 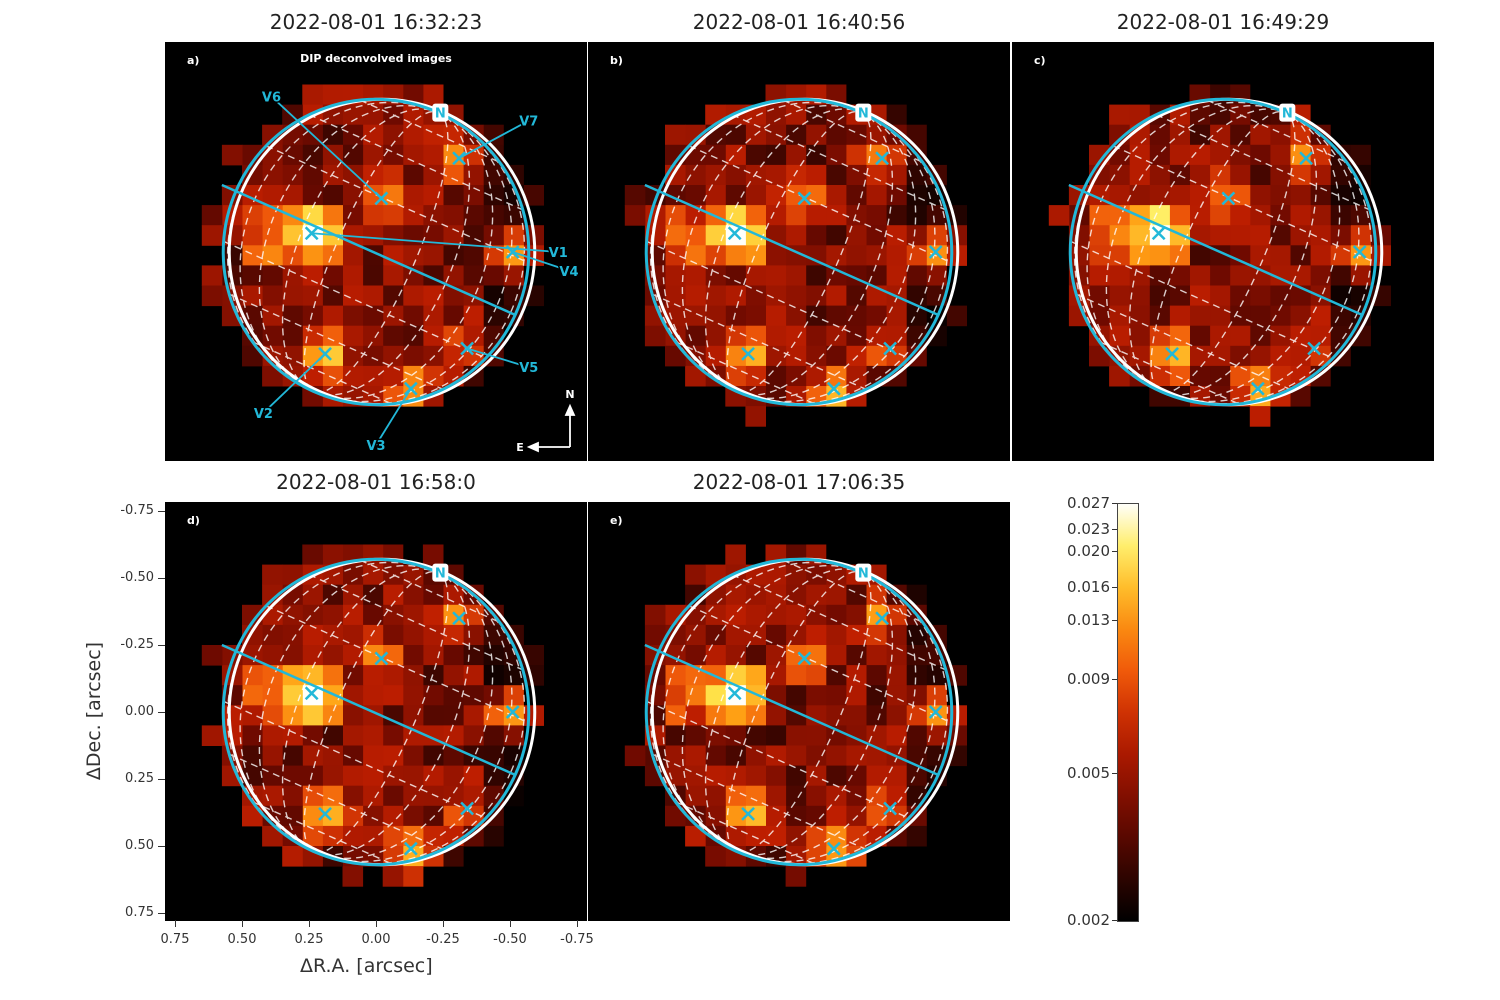 What do you see at coordinates (440, 112) in the screenshot?
I see `north-pole-marker` at bounding box center [440, 112].